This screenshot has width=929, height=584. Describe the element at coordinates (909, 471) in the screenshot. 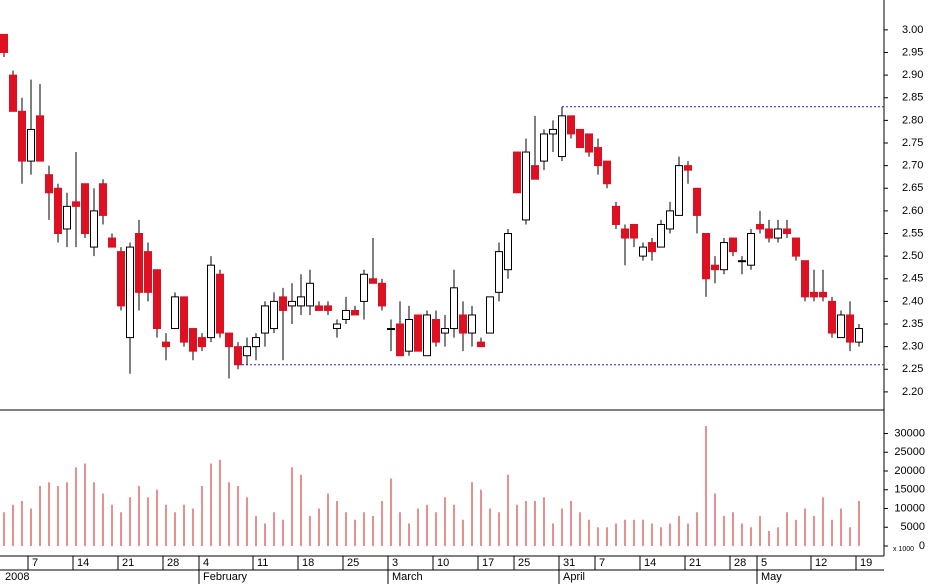

I see `y2-tick-label: 20000` at that location.